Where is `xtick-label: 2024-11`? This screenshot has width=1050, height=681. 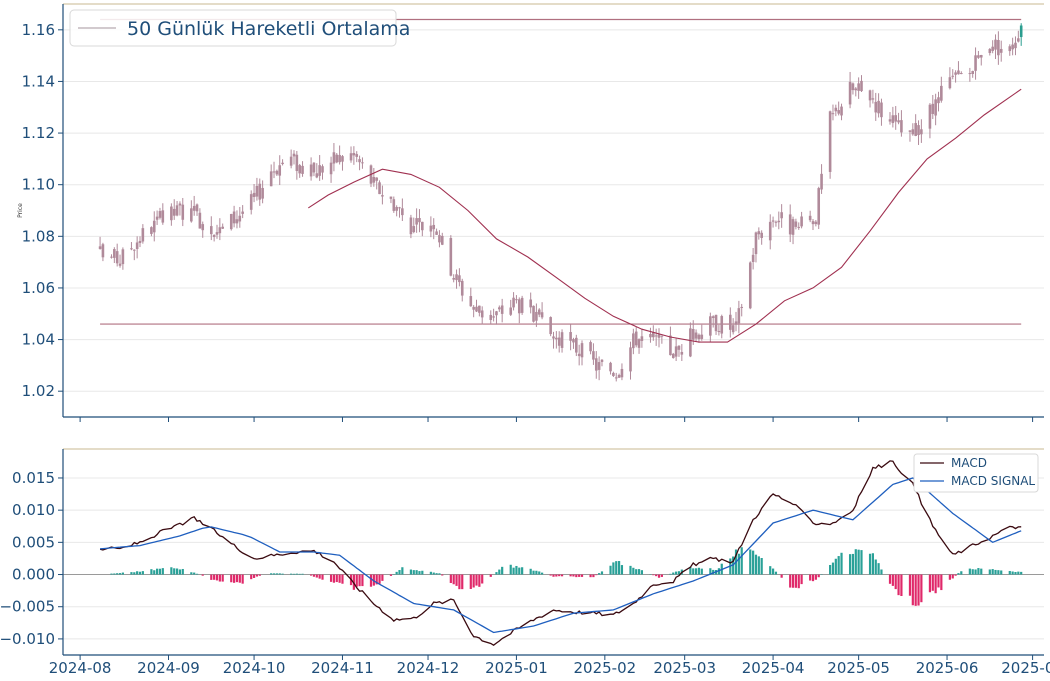
xtick-label: 2024-11 is located at coordinates (342, 668).